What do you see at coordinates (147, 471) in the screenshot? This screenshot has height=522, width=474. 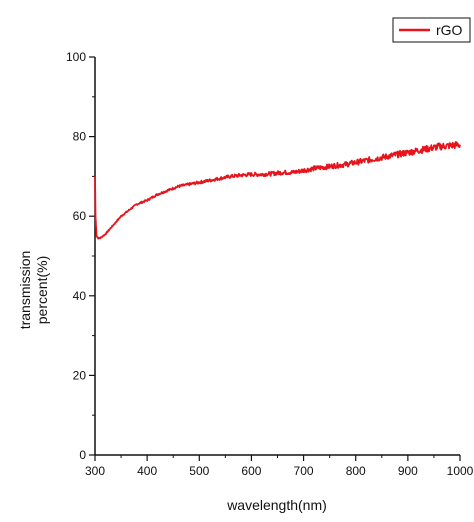 I see `x-tick-label: 400` at bounding box center [147, 471].